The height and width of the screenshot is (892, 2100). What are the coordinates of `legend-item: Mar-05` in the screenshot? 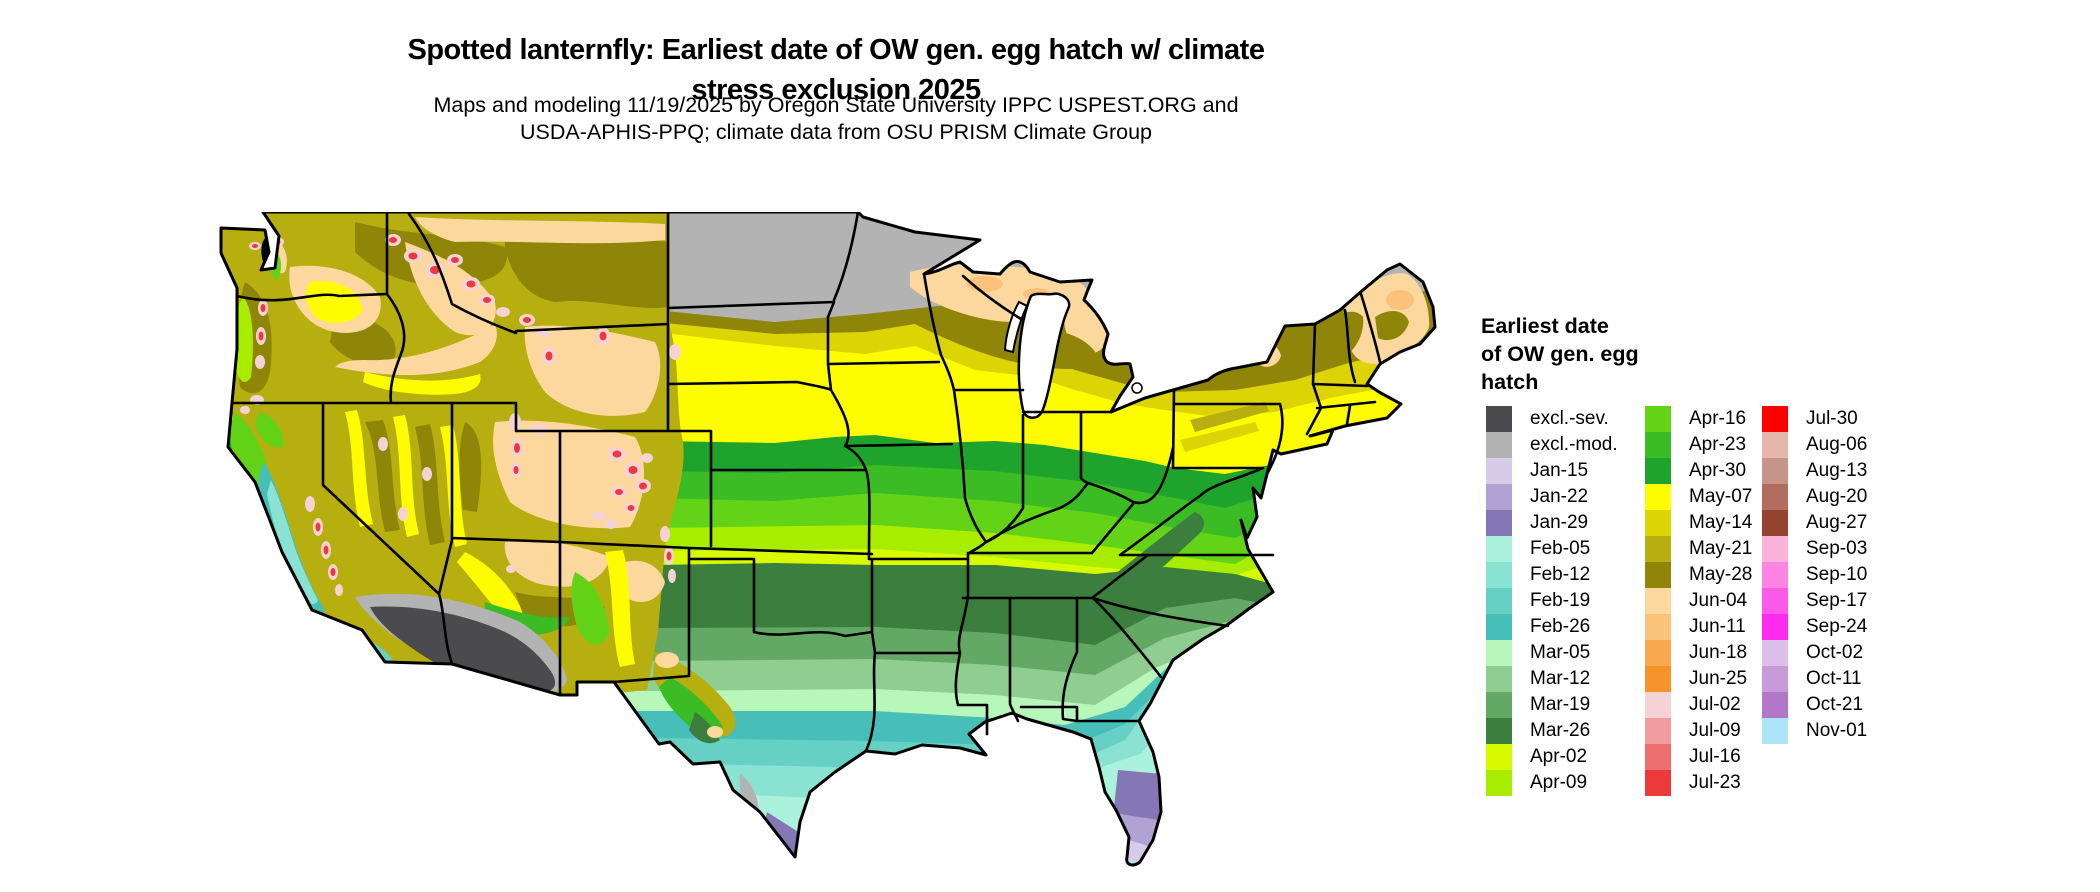 It's located at (1552, 653).